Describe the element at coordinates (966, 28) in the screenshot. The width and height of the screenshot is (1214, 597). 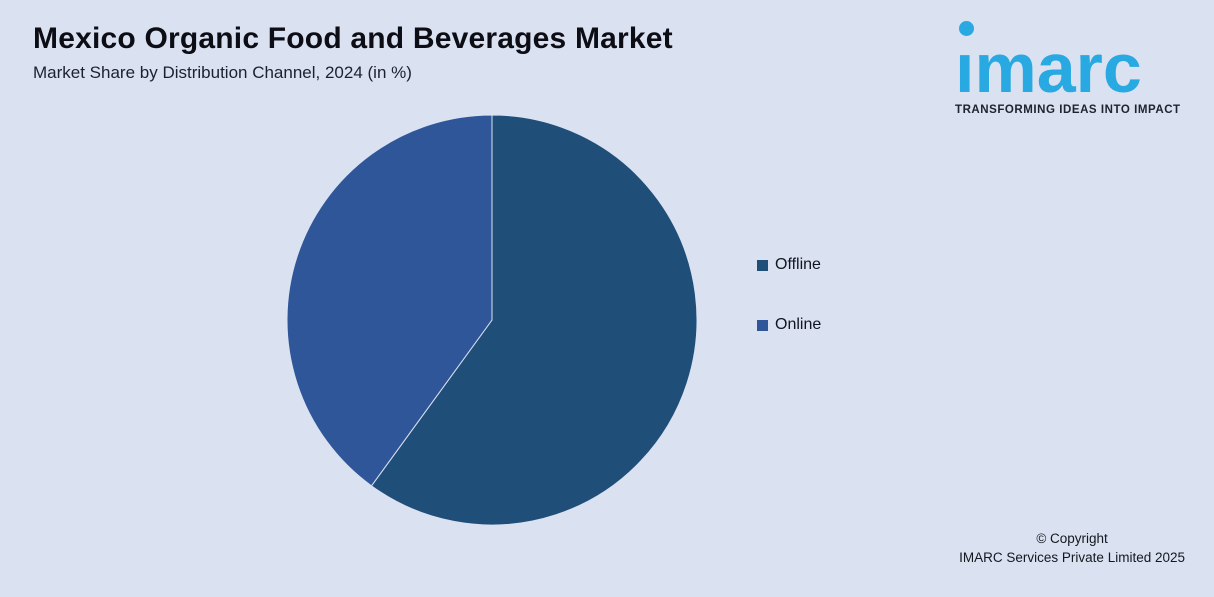
I see `logo-dot-icon` at that location.